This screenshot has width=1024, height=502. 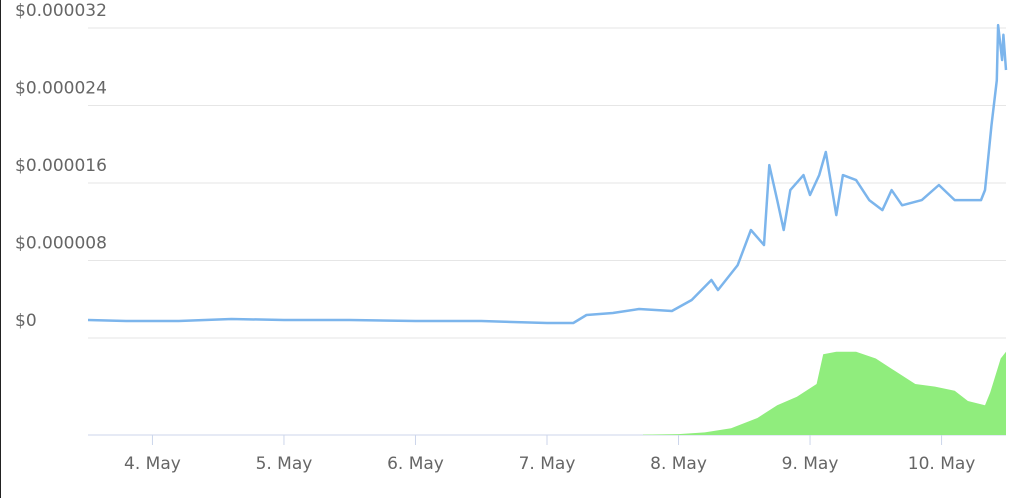 What do you see at coordinates (26, 321) in the screenshot?
I see `y-tick-label: $0` at bounding box center [26, 321].